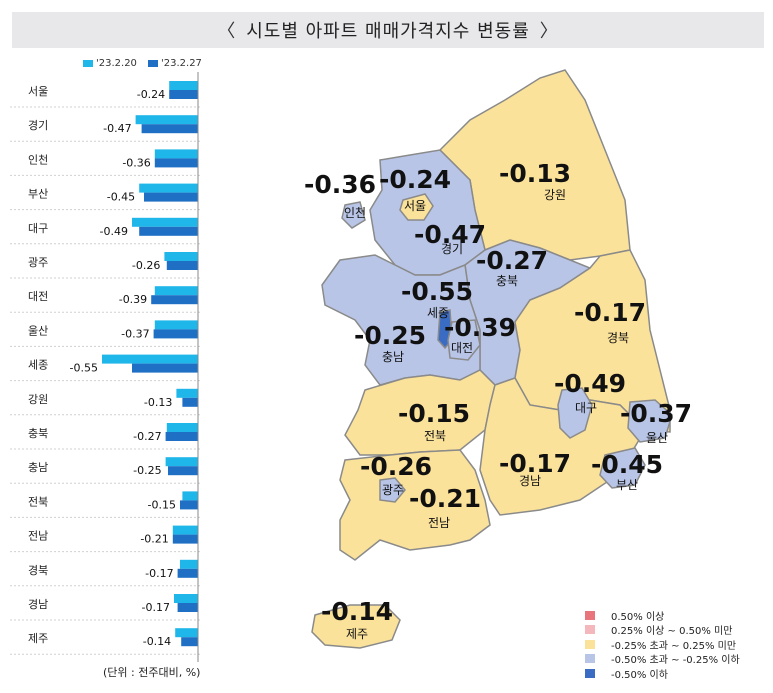 Image resolution: width=773 pixels, height=693 pixels. I want to click on map-region-서울, so click(416, 207).